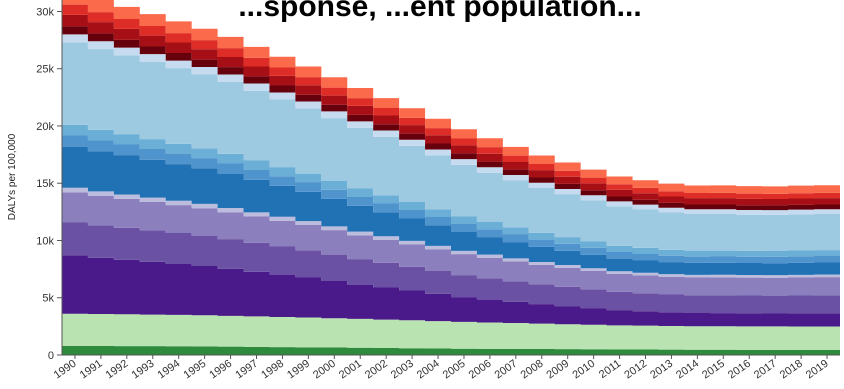 The width and height of the screenshot is (844, 389). What do you see at coordinates (12, 176) in the screenshot?
I see `y-axis-label: DALYs per 100,000` at bounding box center [12, 176].